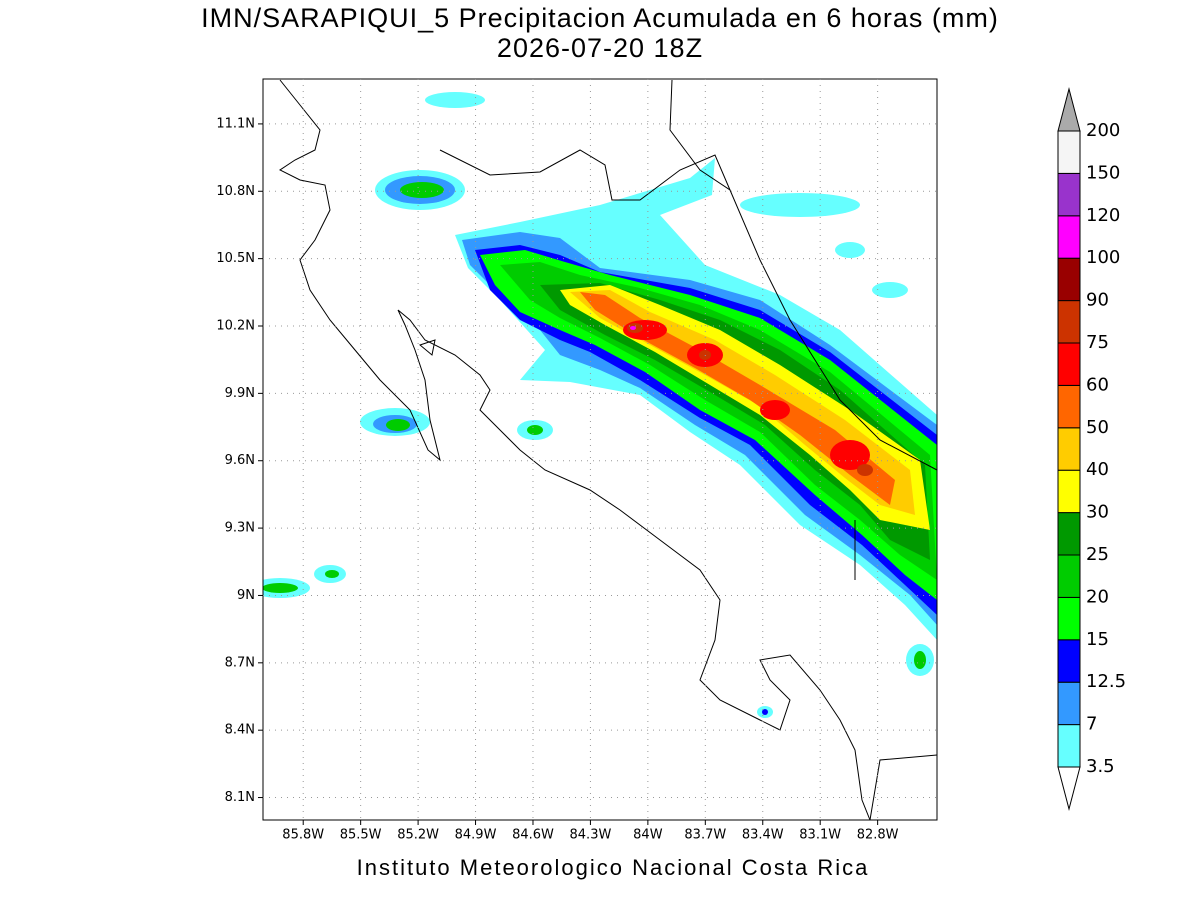 This screenshot has height=900, width=1200. What do you see at coordinates (1069, 109) in the screenshot?
I see `colorbar-over` at bounding box center [1069, 109].